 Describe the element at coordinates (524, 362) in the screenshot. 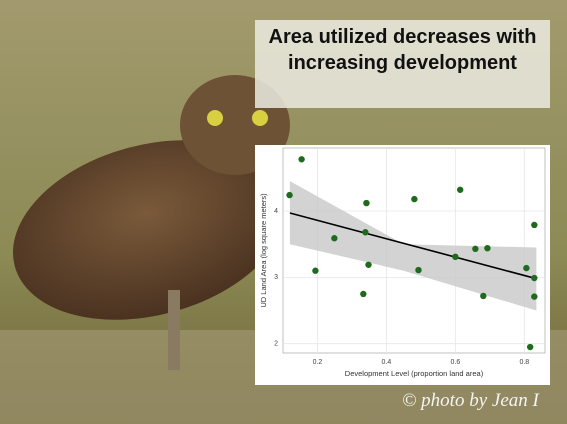

I see `x-tick-label: 0.8` at that location.